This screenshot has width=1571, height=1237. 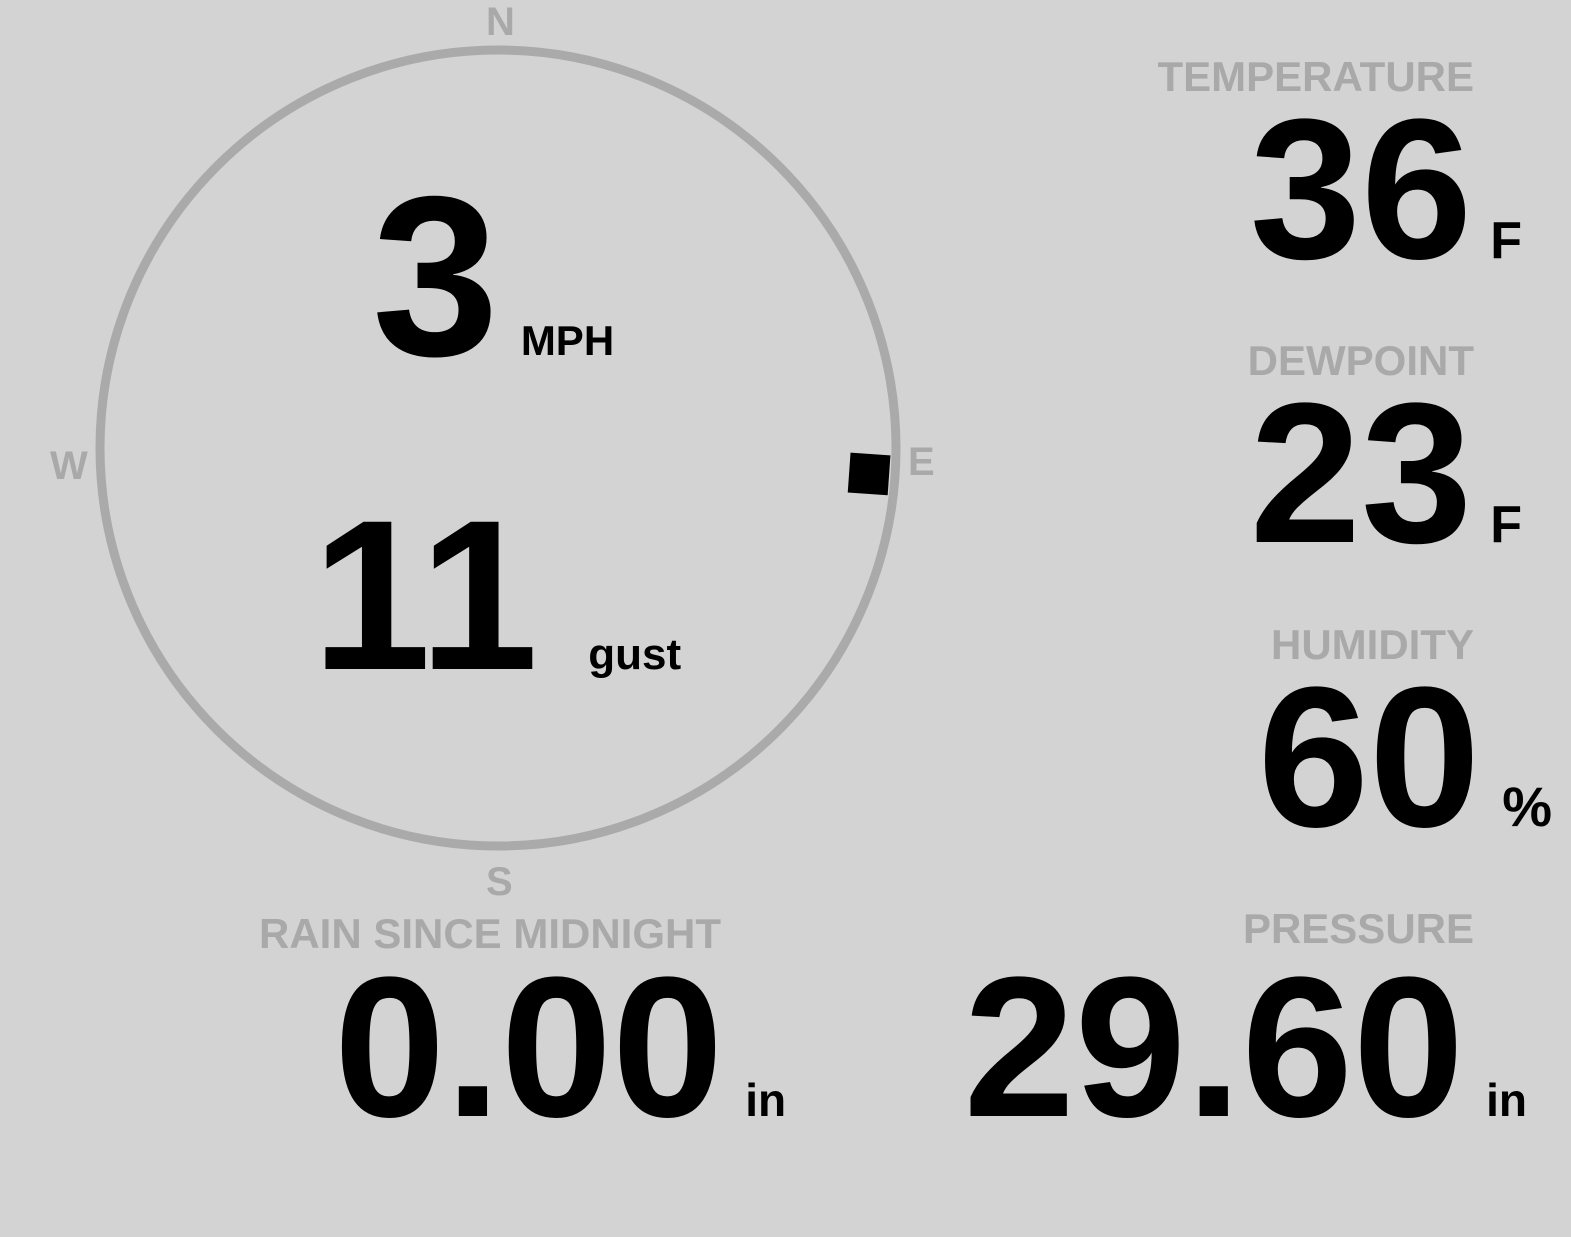 What do you see at coordinates (1358, 928) in the screenshot?
I see `pressure-label: PRESSURE` at bounding box center [1358, 928].